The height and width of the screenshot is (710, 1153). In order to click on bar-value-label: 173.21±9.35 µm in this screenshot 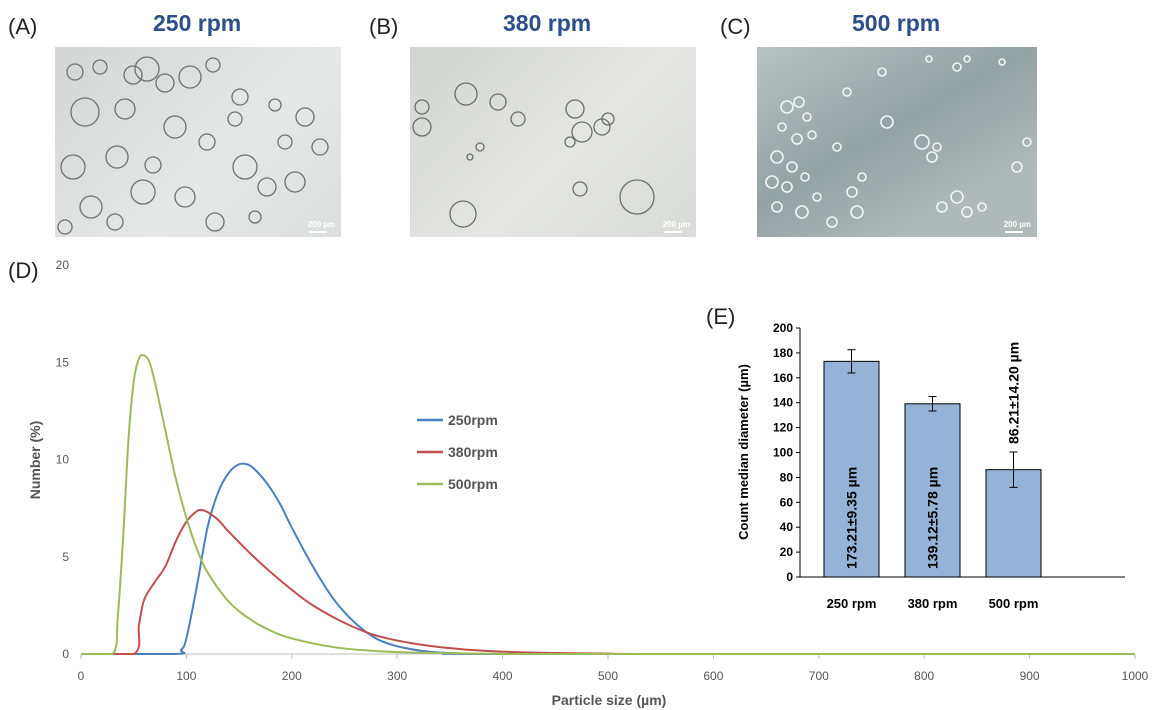, I will do `click(852, 518)`.